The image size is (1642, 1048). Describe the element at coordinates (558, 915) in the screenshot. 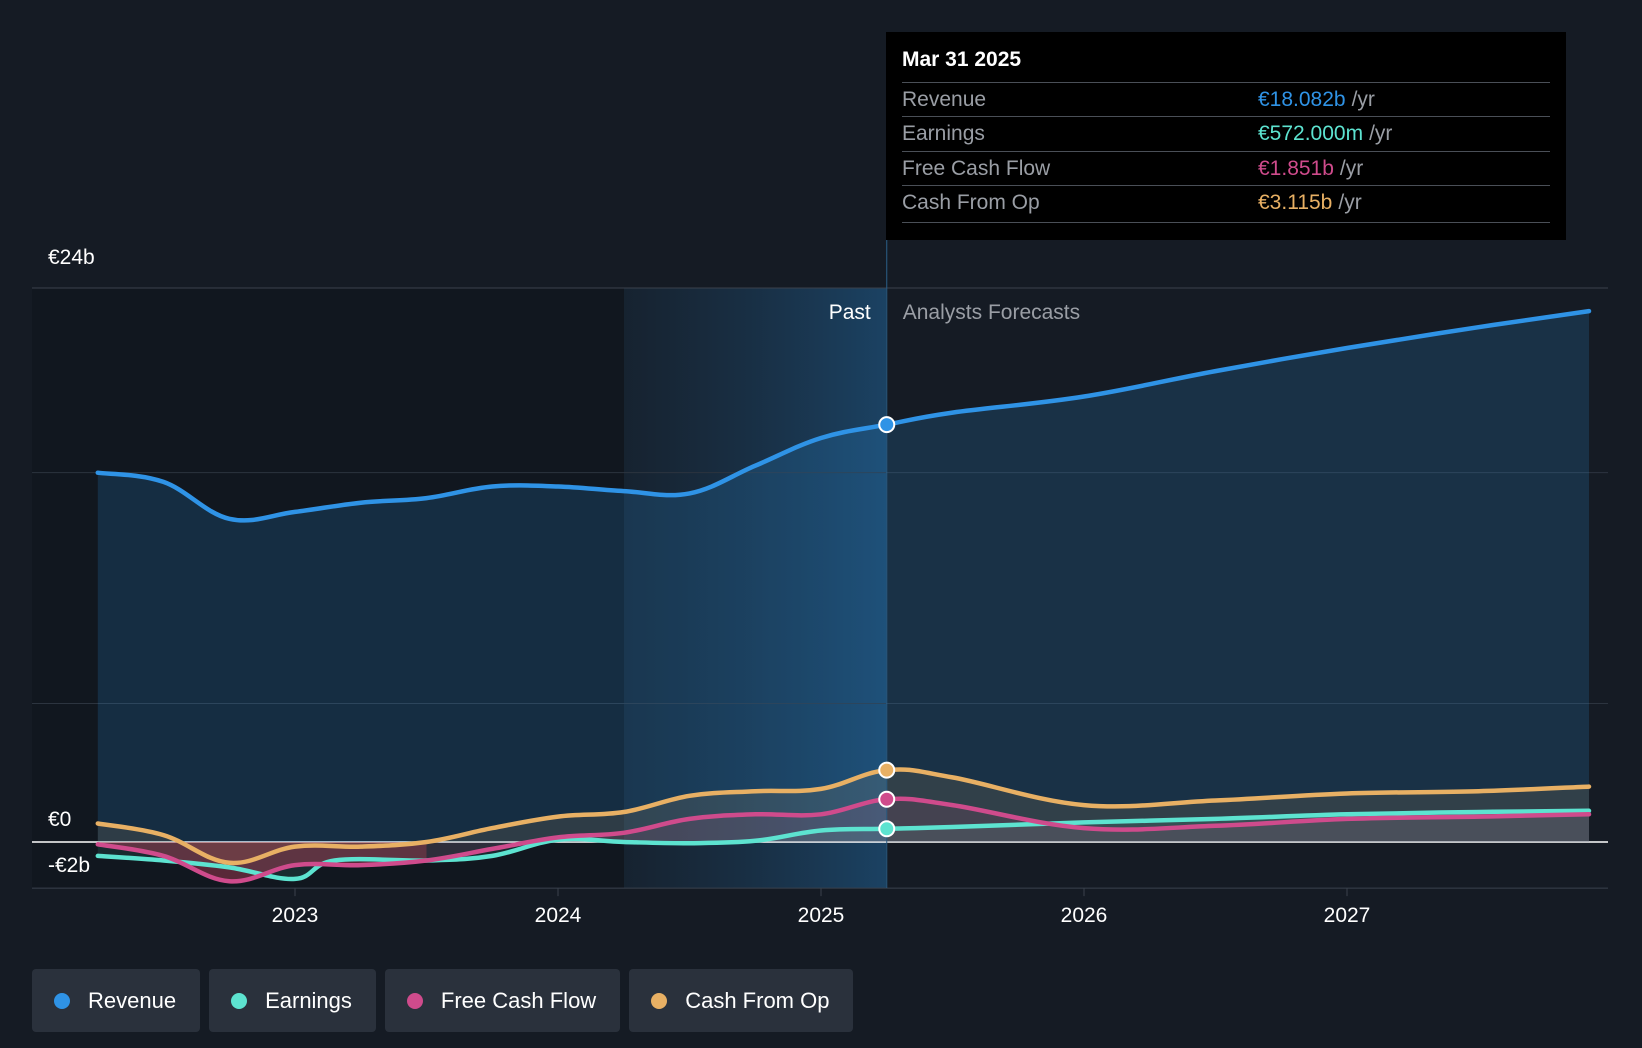

I see `x-tick-label: 2024` at that location.